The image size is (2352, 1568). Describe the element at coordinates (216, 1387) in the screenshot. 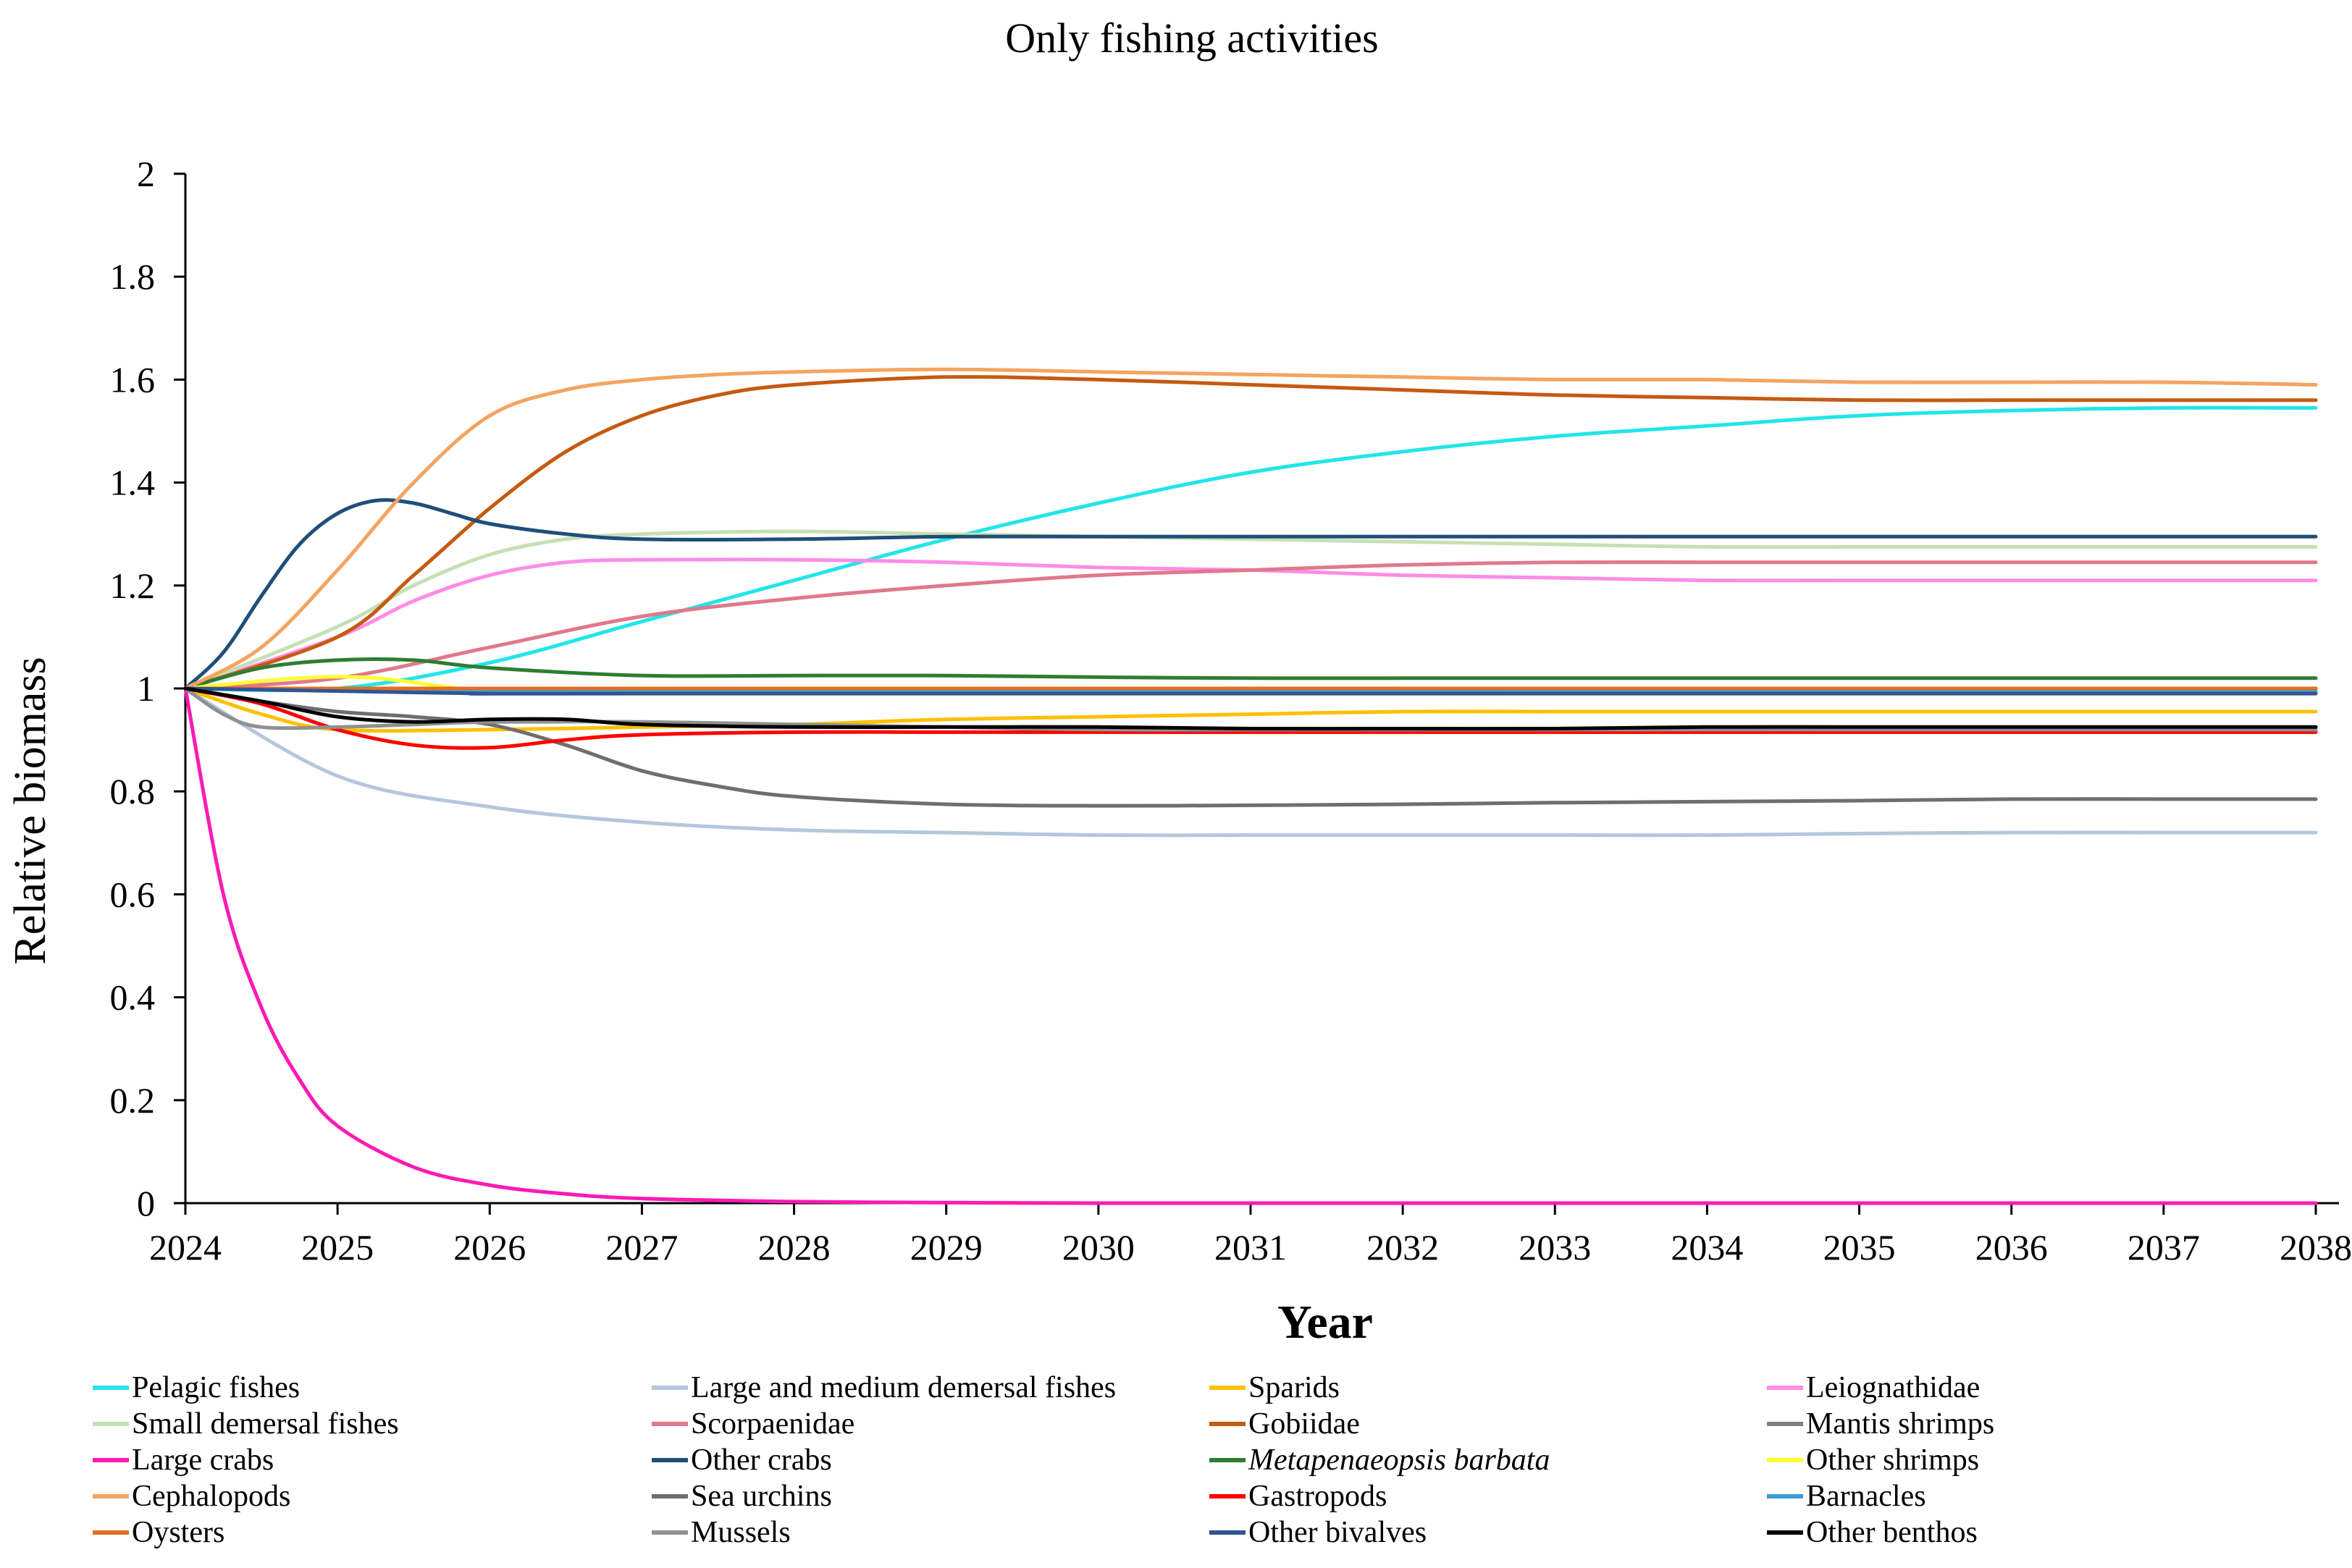

I see `legend-label: Pelagic fishes` at that location.